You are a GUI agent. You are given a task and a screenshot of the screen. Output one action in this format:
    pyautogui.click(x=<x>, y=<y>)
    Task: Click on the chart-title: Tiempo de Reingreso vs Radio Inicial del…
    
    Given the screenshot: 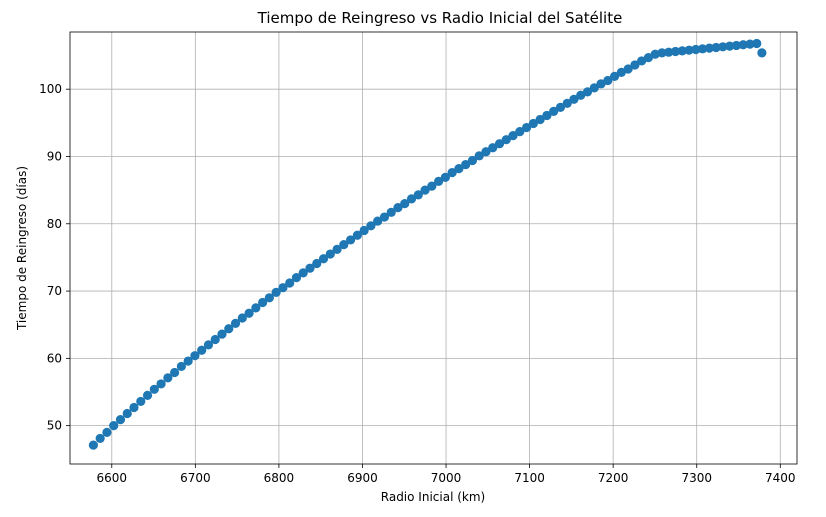 What is the action you would take?
    pyautogui.click(x=440, y=18)
    